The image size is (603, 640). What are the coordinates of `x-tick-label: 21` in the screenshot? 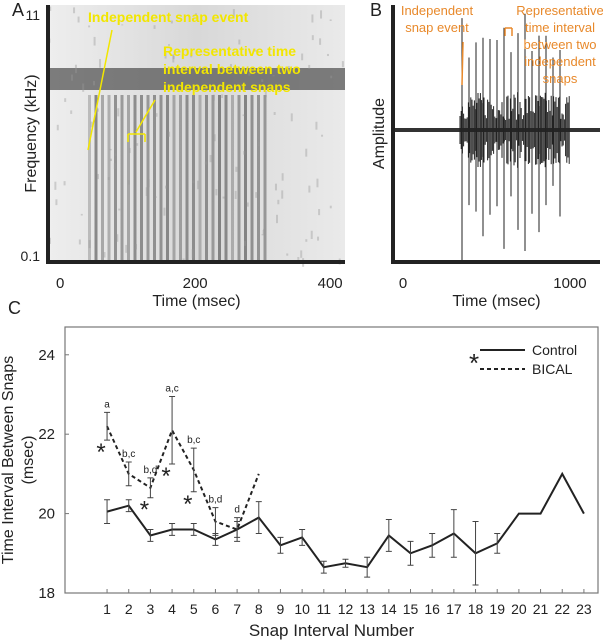 It's located at (541, 609).